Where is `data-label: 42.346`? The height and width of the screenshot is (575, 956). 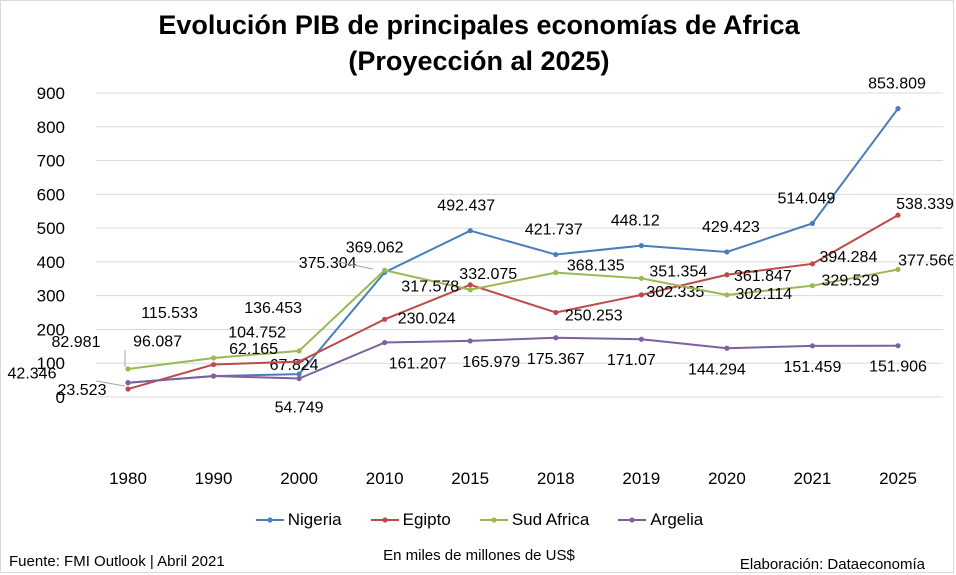 data-label: 42.346 is located at coordinates (32, 374).